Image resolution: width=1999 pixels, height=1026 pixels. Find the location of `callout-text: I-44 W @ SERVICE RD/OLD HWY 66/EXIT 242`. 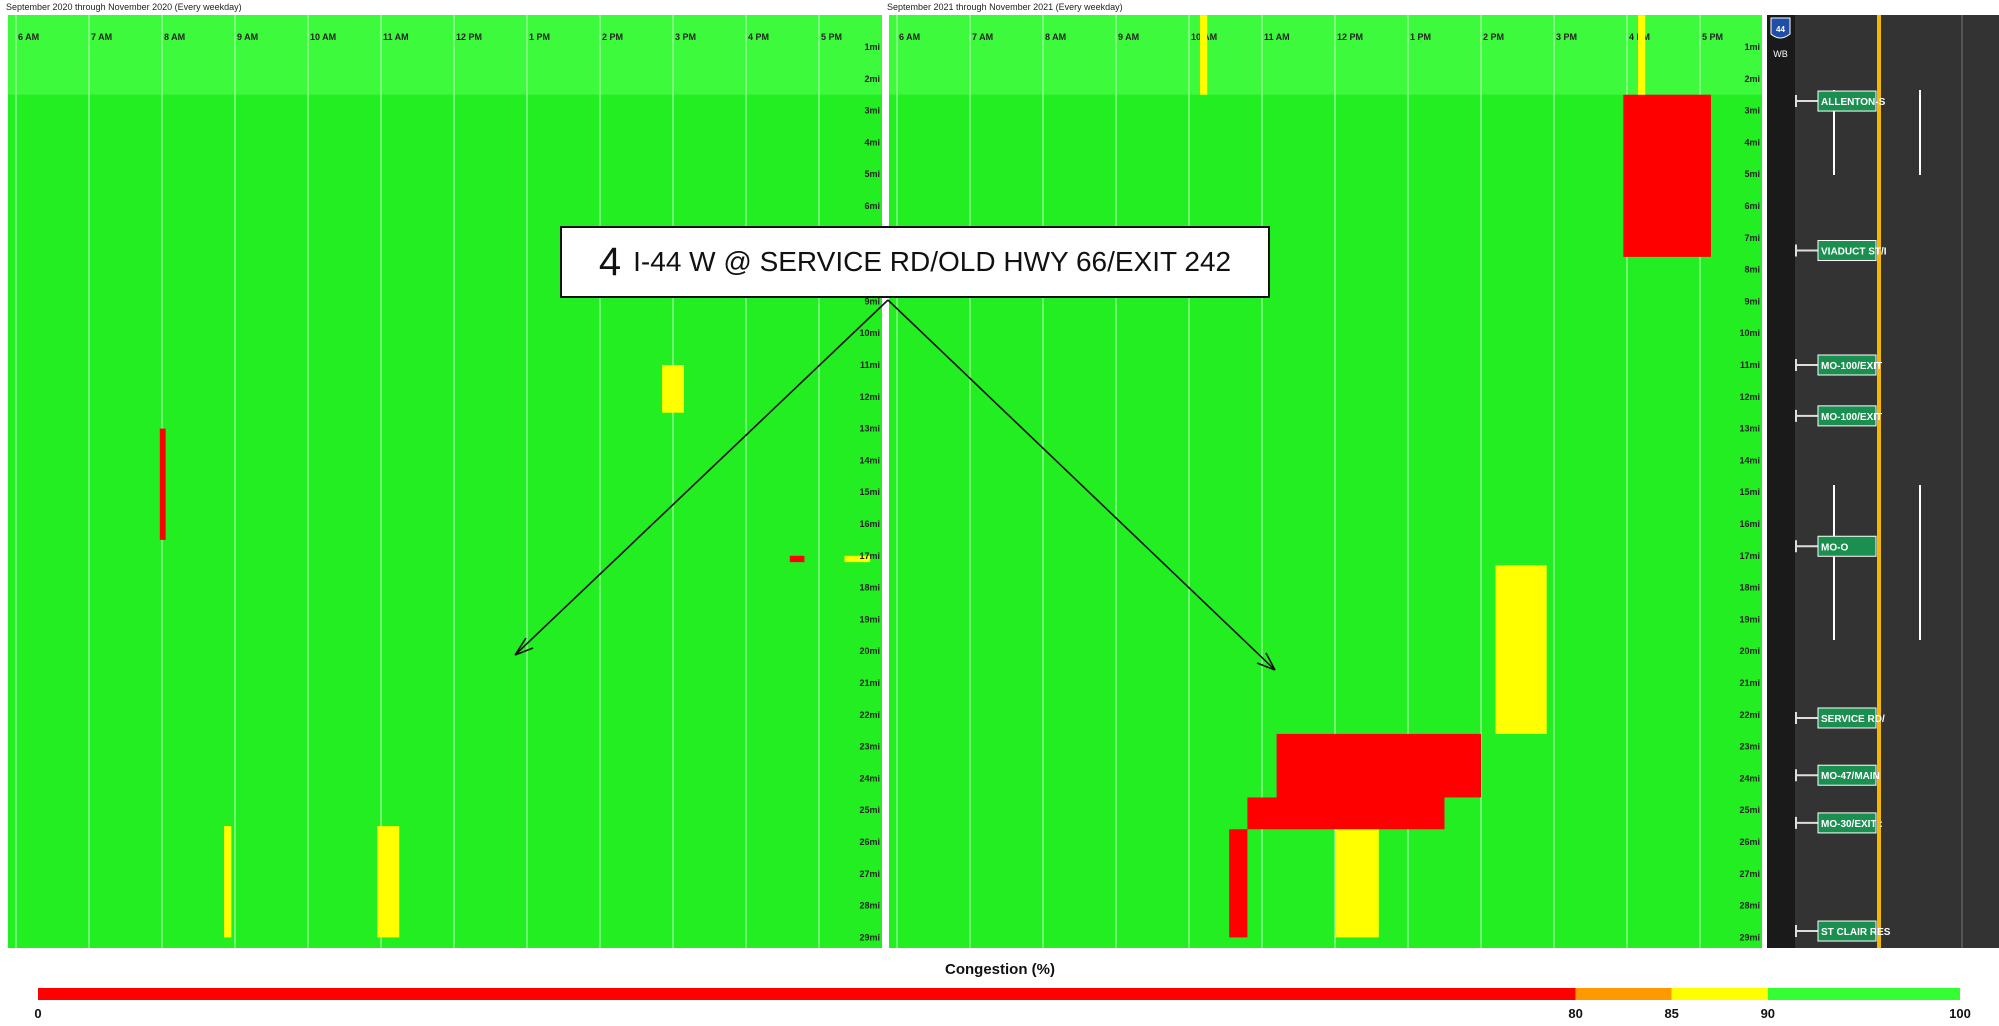

callout-text: I-44 W @ SERVICE RD/OLD HWY 66/EXIT 242 is located at coordinates (932, 262).